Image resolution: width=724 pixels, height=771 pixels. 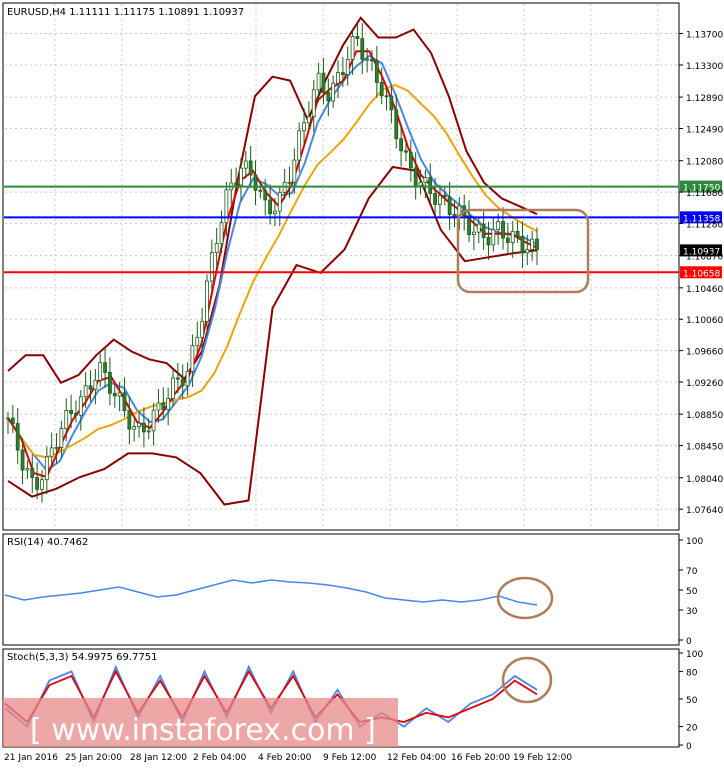 What do you see at coordinates (416, 758) in the screenshot?
I see `x-tick-label: 12 Feb 04:00` at bounding box center [416, 758].